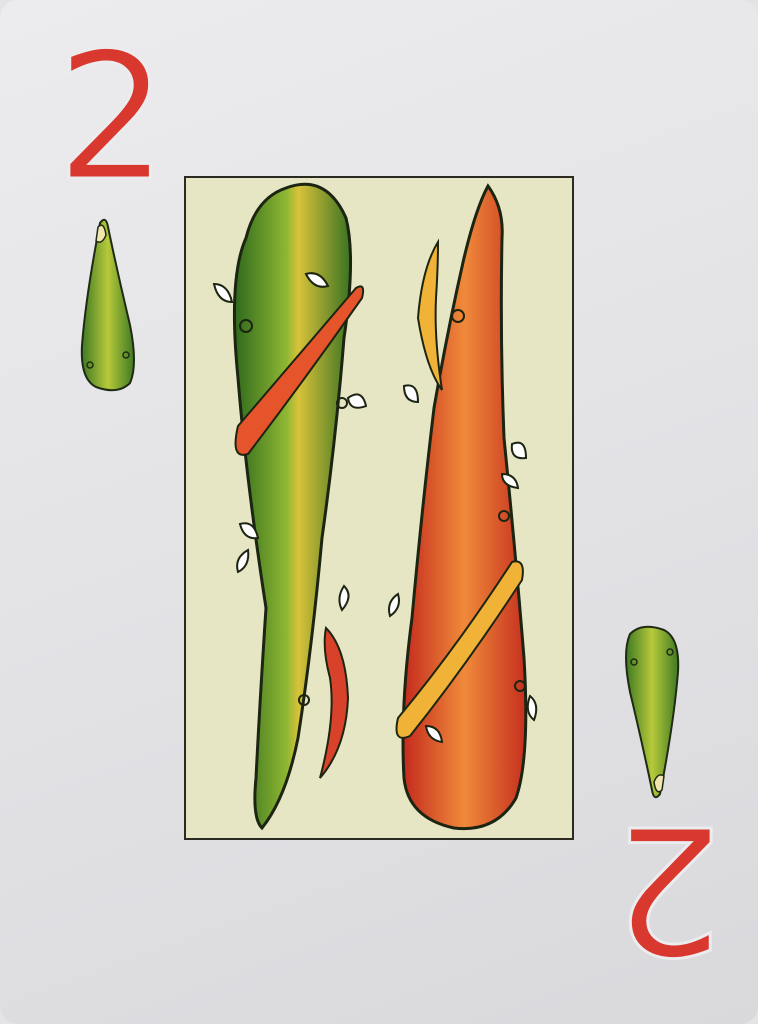 Image resolution: width=758 pixels, height=1024 pixels. Describe the element at coordinates (668, 889) in the screenshot. I see `rank-bottom: 2` at that location.